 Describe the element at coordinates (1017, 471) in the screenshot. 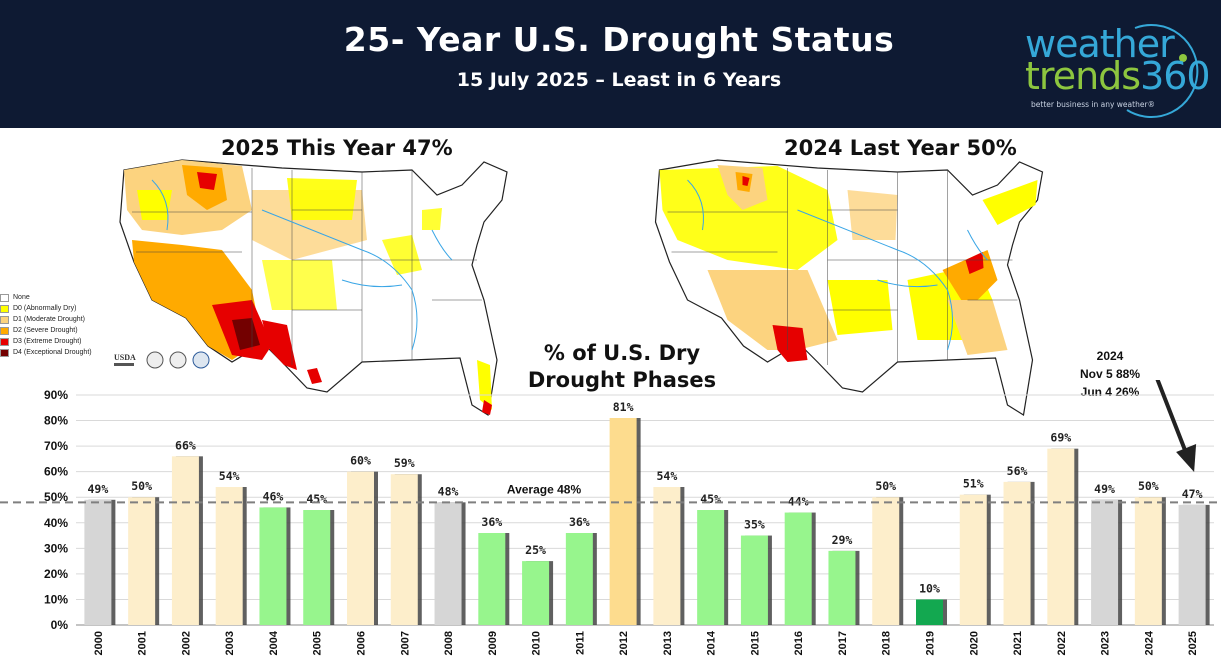

I see `data-label: 56%` at that location.